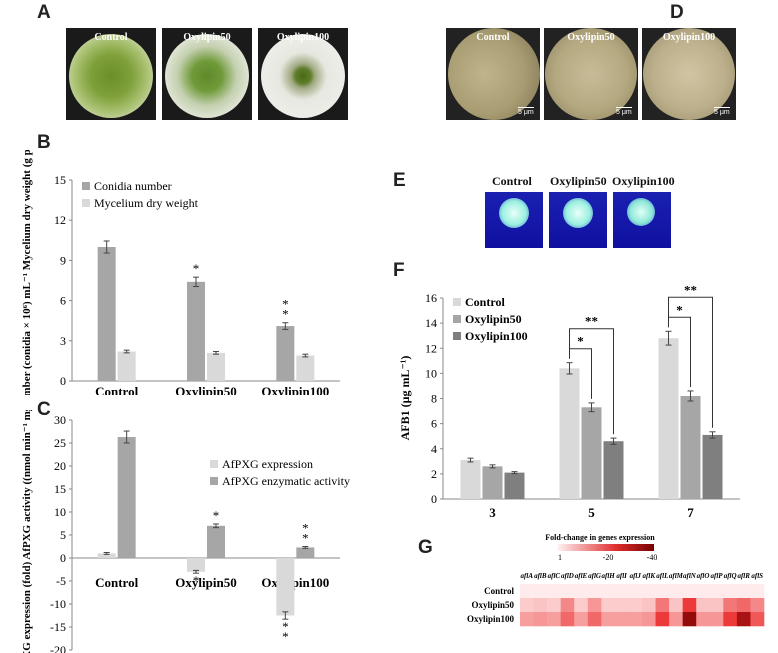 The height and width of the screenshot is (653, 778). Describe the element at coordinates (111, 37) in the screenshot. I see `dish-label: Control` at that location.